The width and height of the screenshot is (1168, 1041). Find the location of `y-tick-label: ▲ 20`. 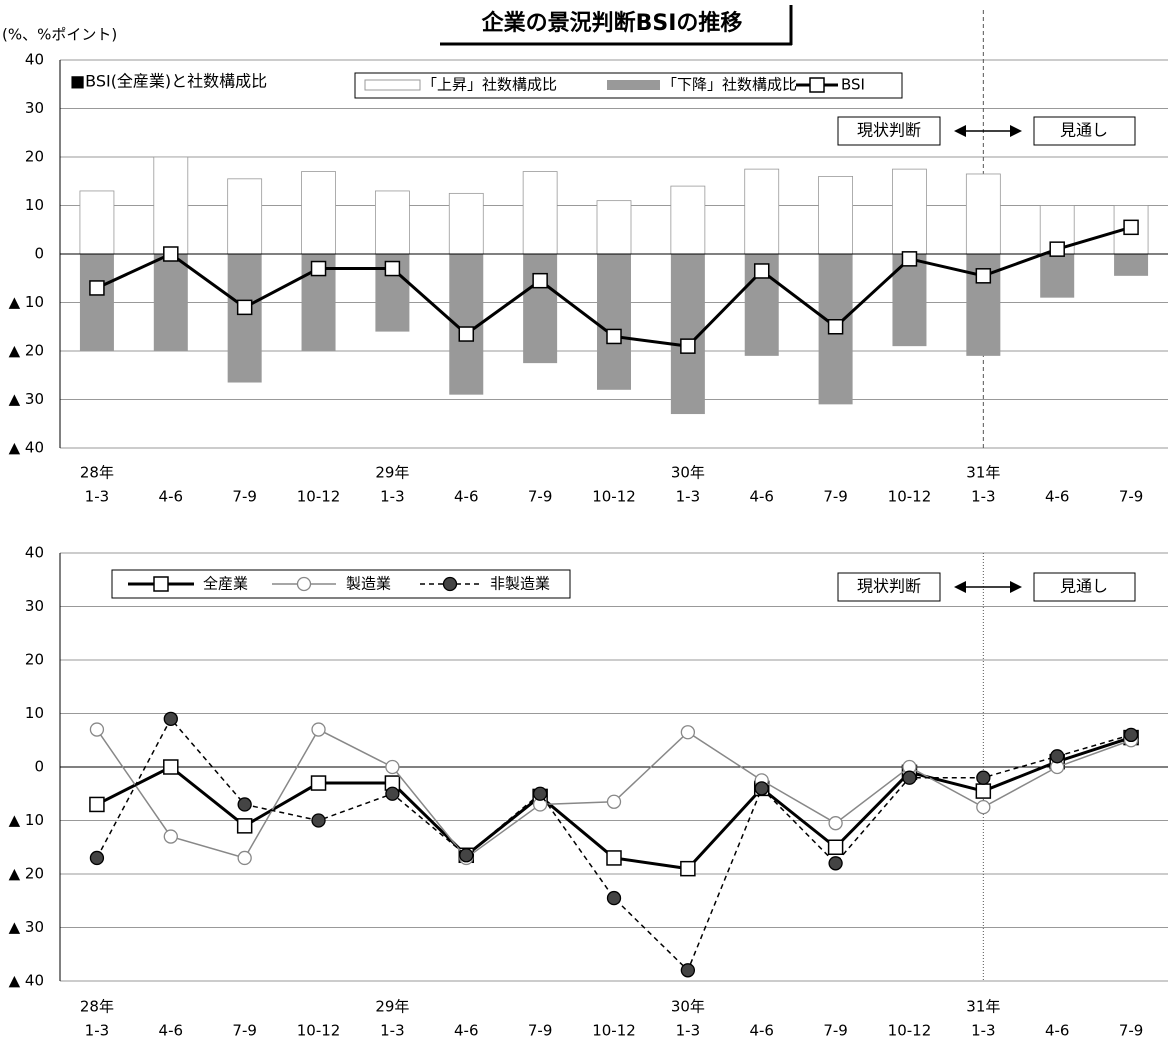

y-tick-label: ▲ 20 is located at coordinates (26, 351).